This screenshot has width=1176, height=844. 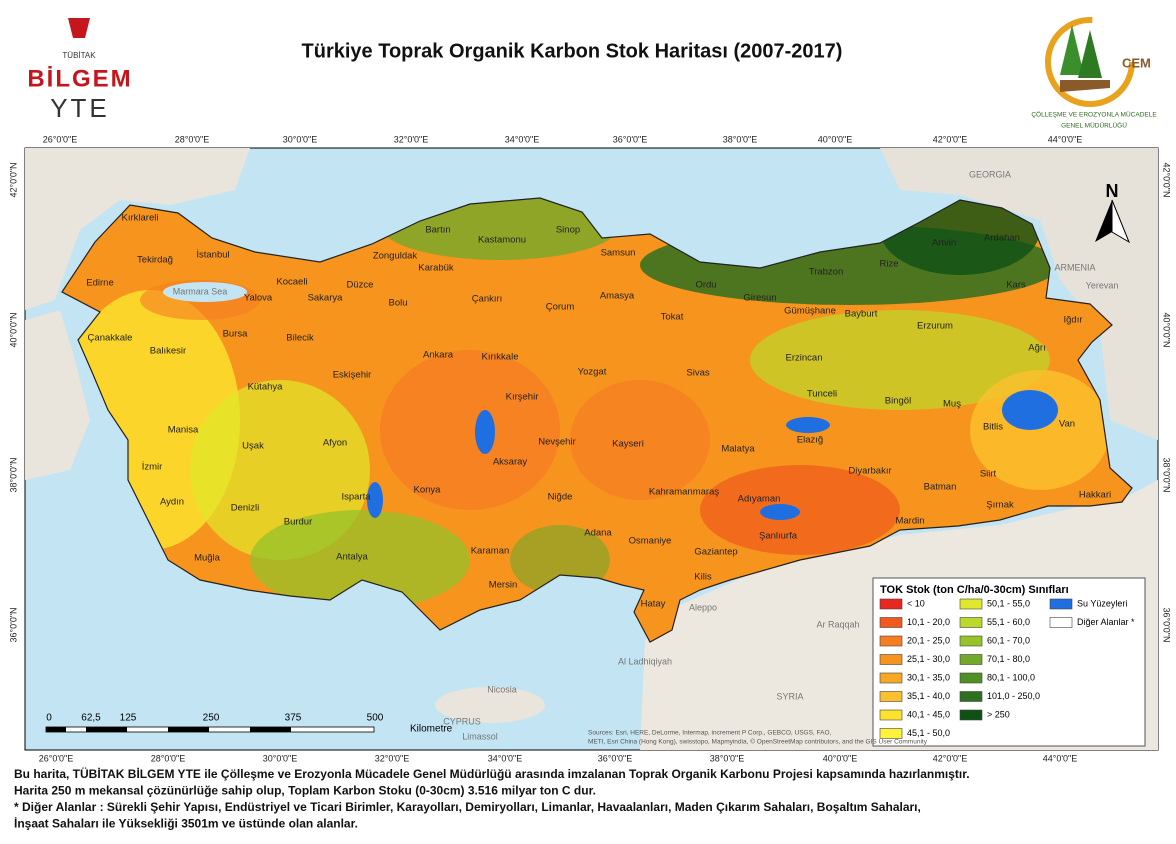 What do you see at coordinates (1067, 424) in the screenshot?
I see `province-label: Van` at bounding box center [1067, 424].